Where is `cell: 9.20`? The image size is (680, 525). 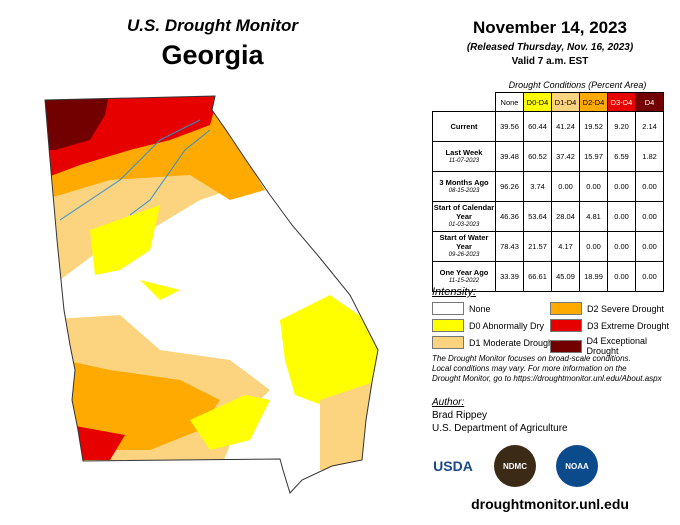
cell: 9.20 is located at coordinates (621, 126).